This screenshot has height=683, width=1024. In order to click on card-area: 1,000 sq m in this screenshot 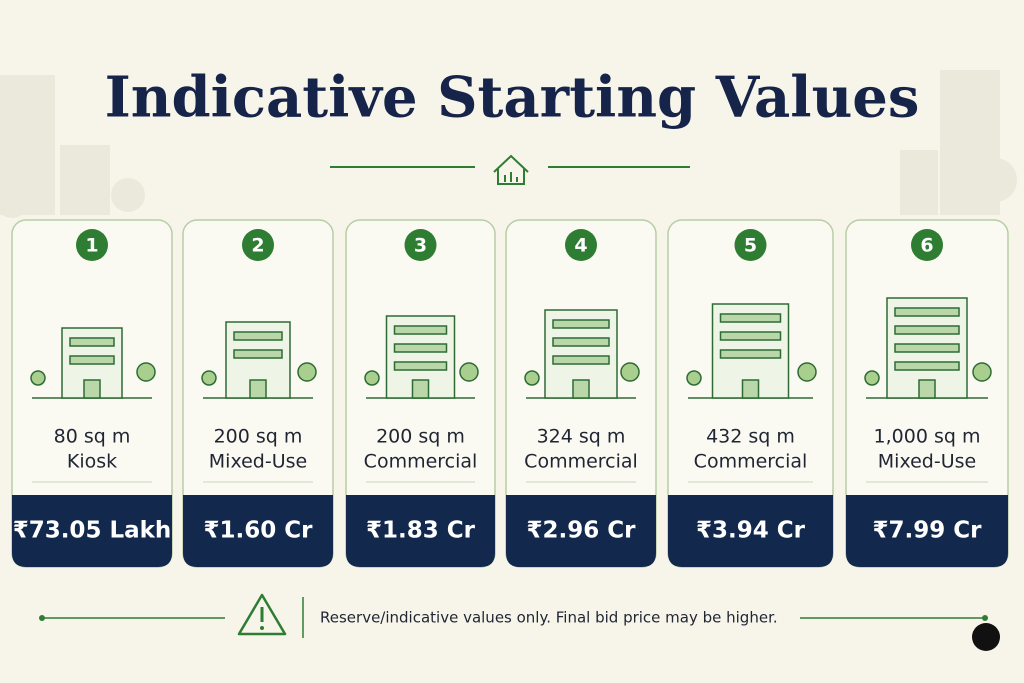, I will do `click(927, 437)`.